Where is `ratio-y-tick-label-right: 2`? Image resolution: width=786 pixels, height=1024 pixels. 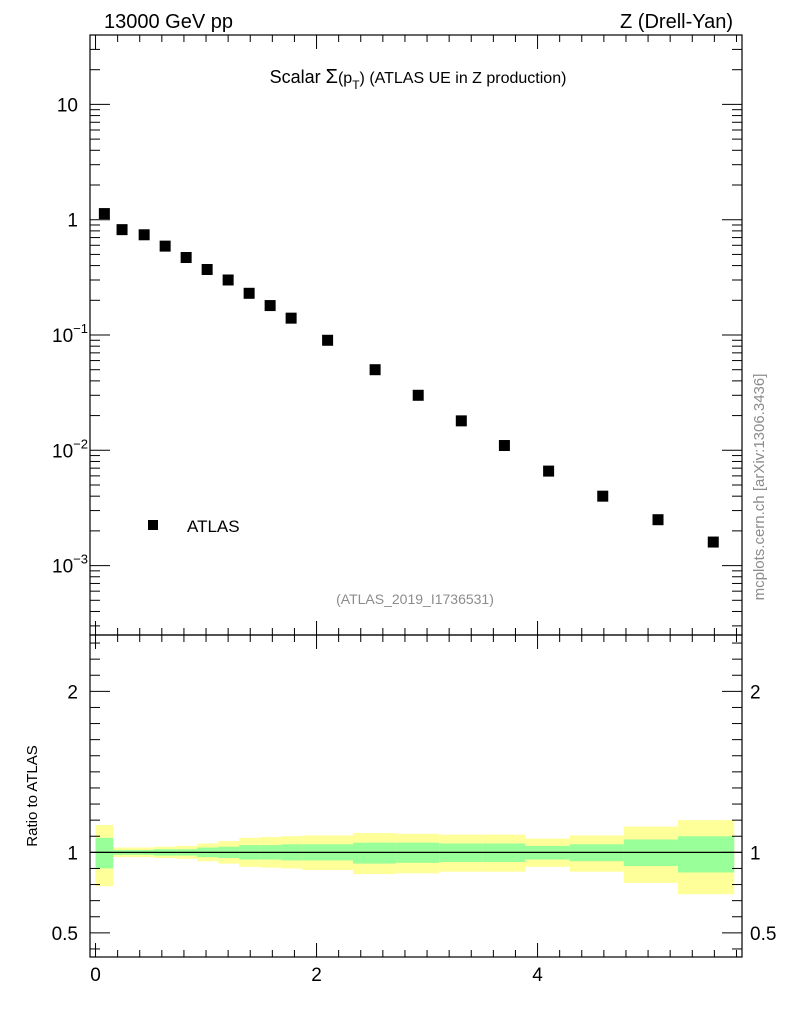
ratio-y-tick-label-right: 2 is located at coordinates (755, 692).